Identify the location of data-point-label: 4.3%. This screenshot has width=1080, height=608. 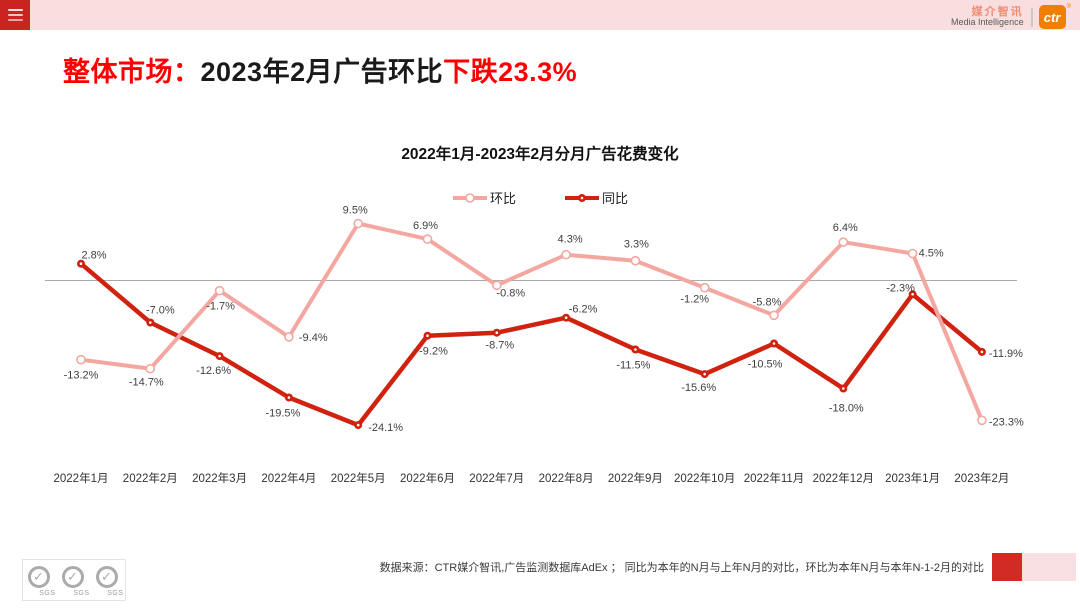
(570, 240).